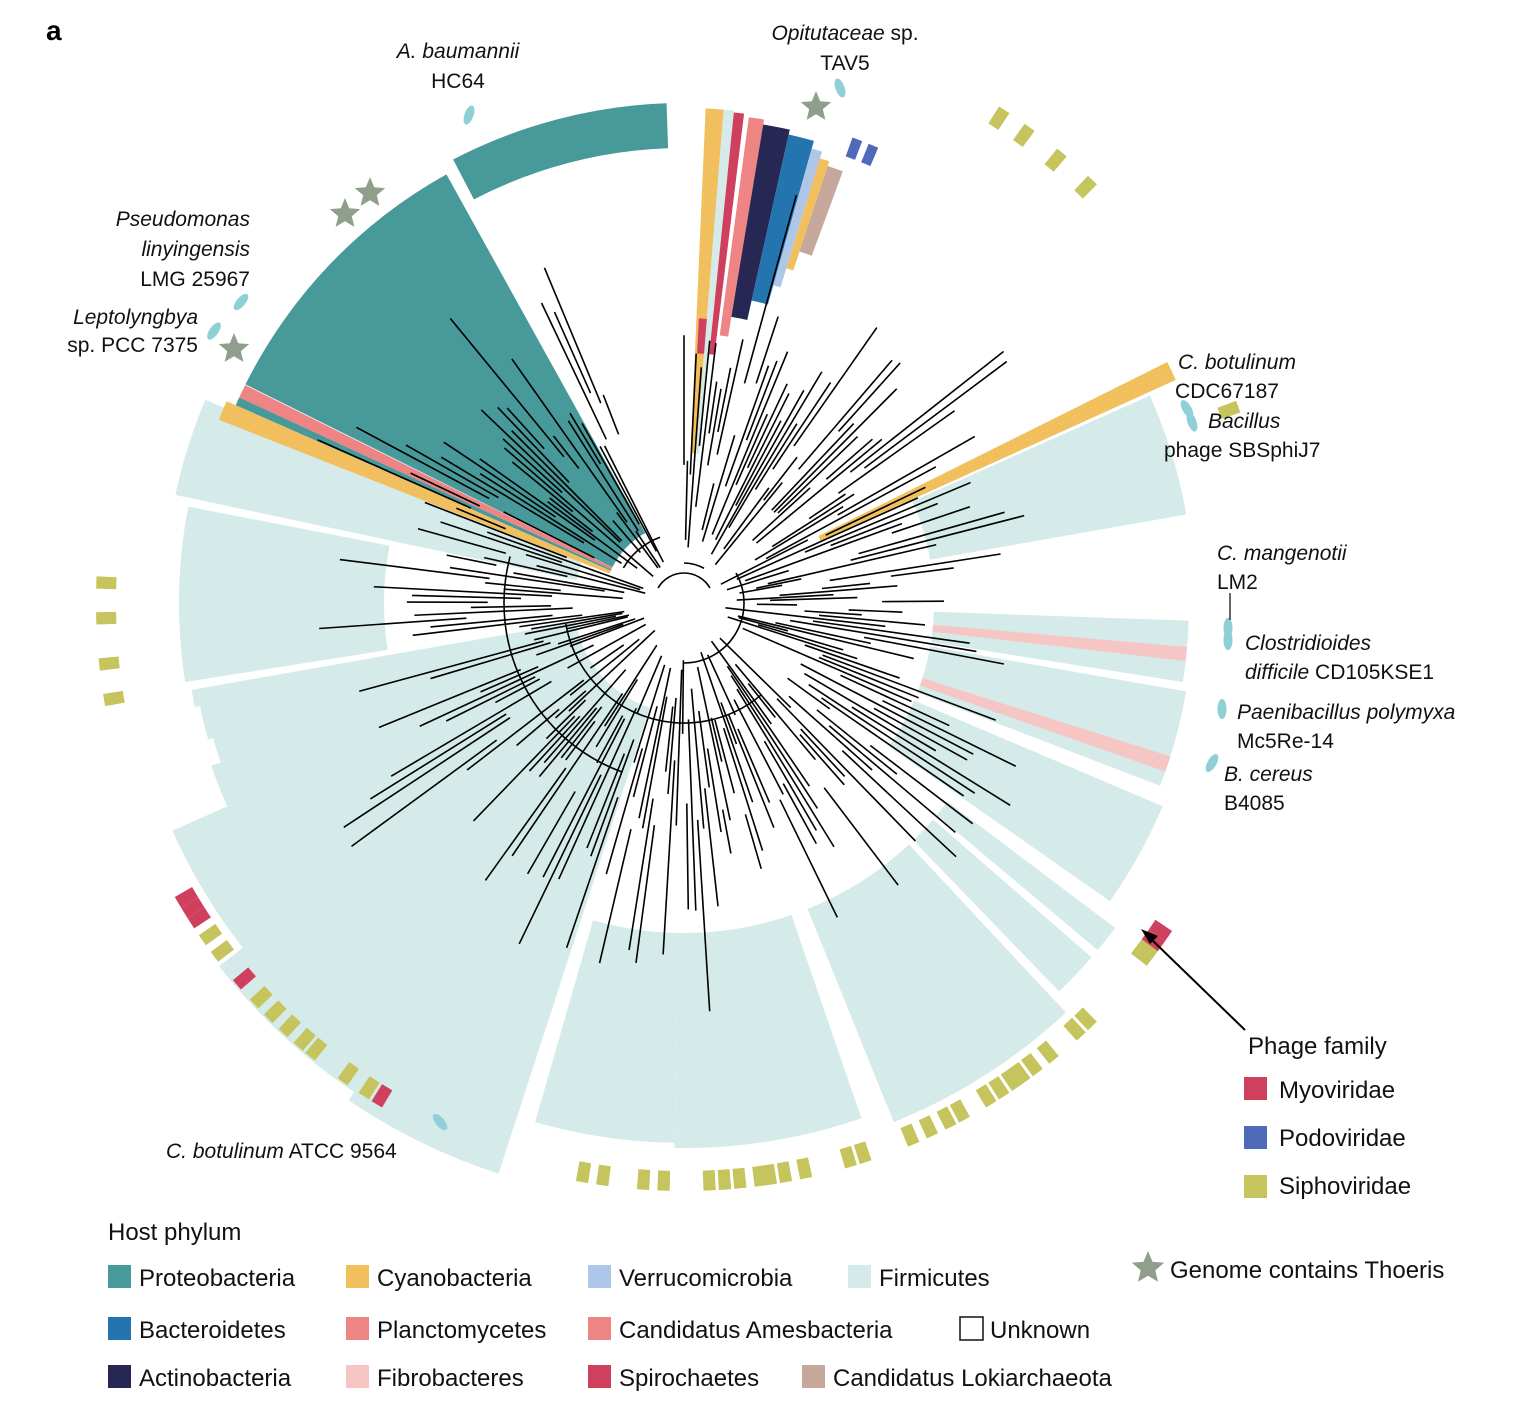  I want to click on svg-text: CDC67187, so click(1227, 391).